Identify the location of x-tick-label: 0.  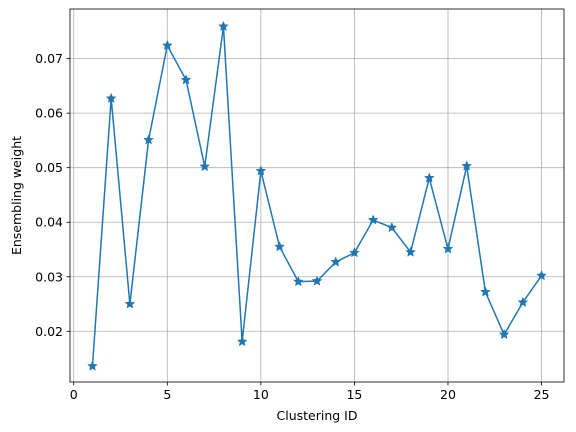
(74, 394).